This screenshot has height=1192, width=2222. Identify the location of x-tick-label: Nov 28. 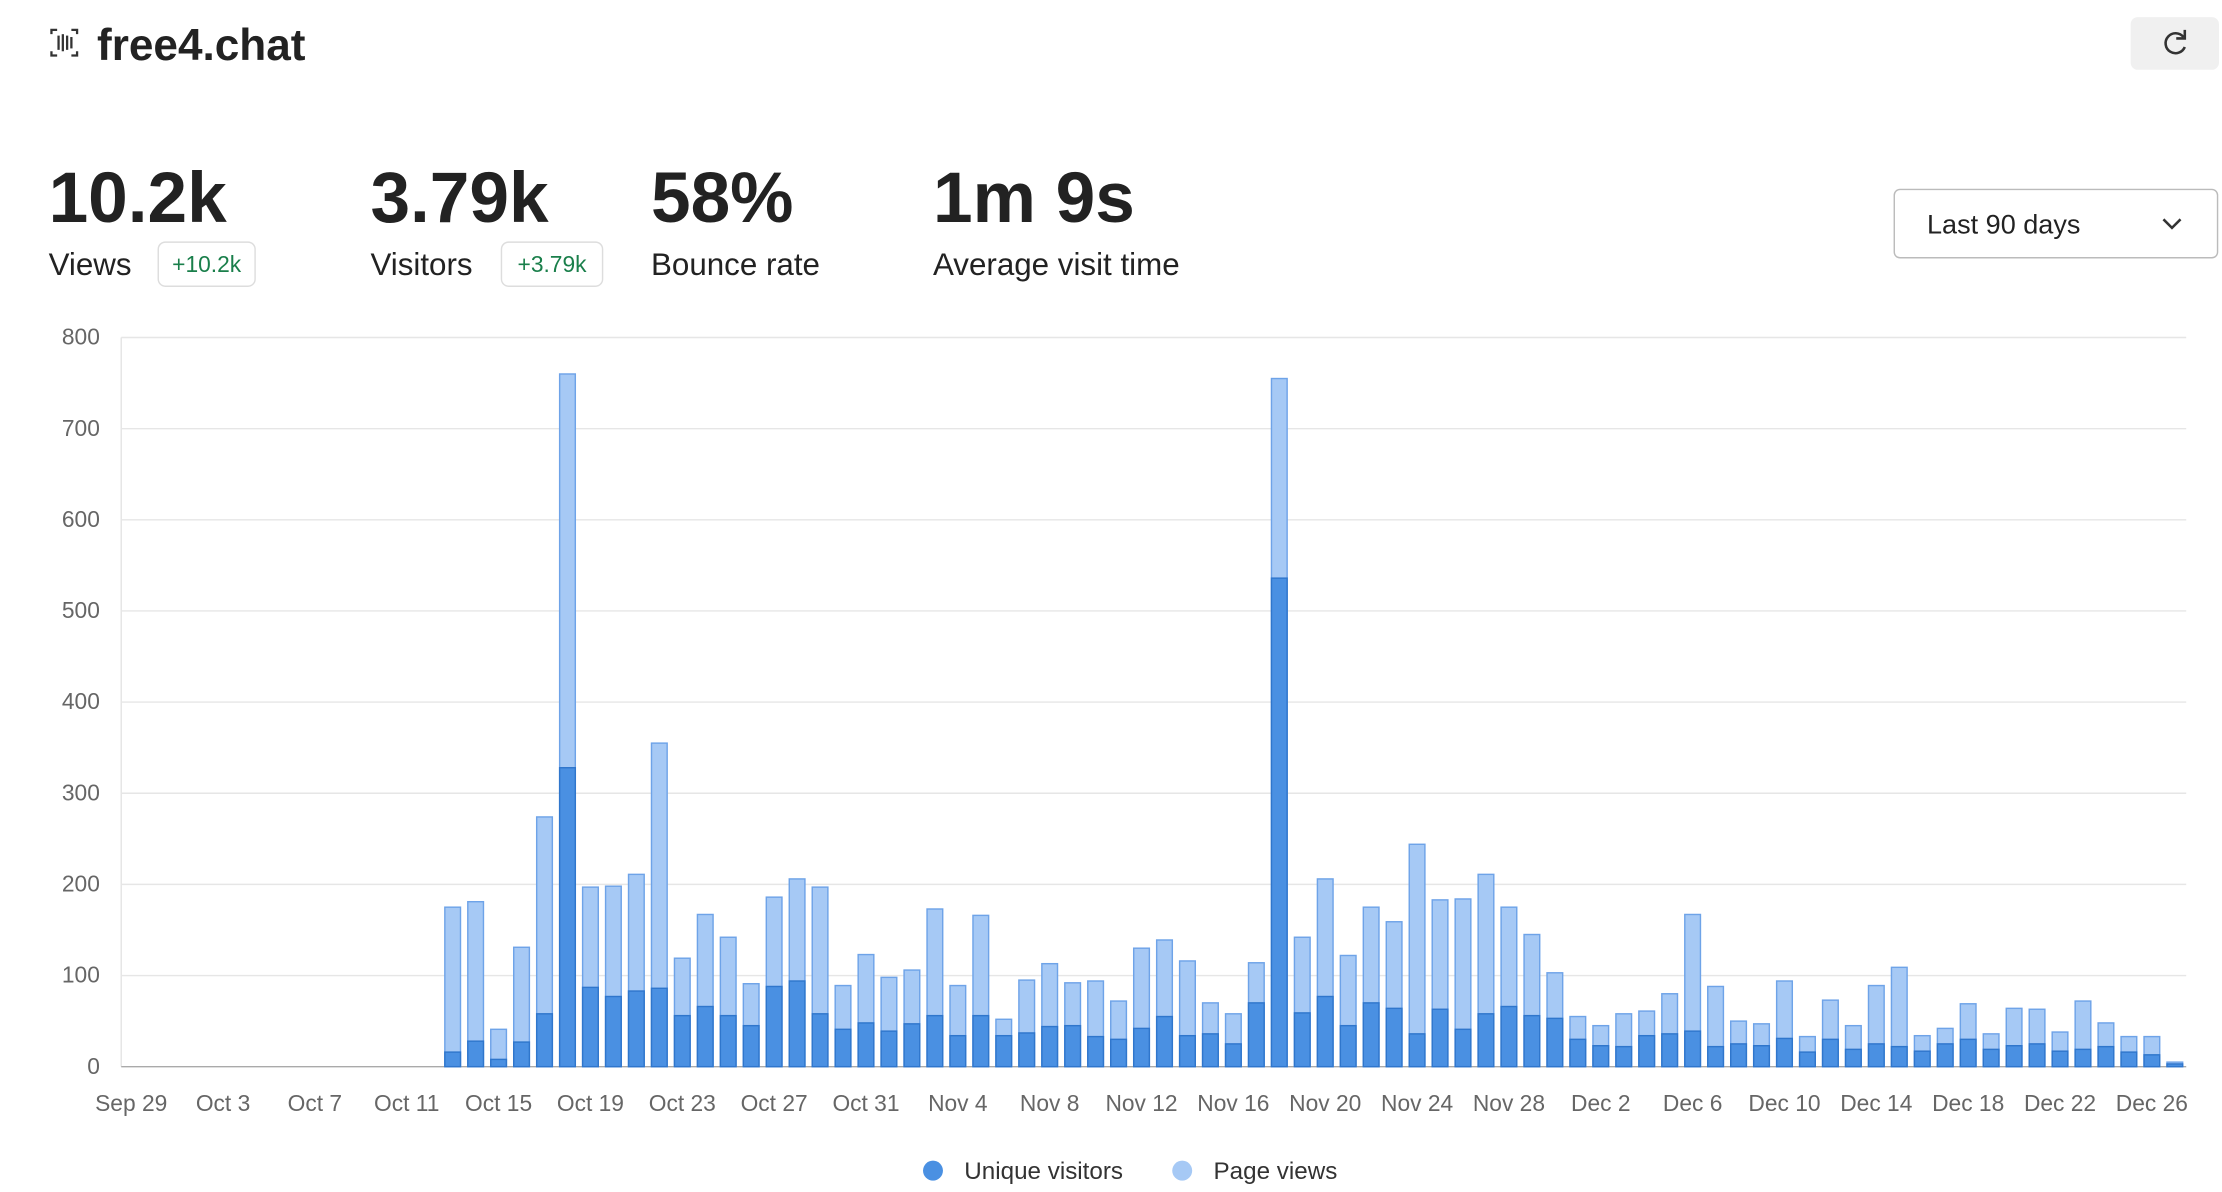
(1509, 1103).